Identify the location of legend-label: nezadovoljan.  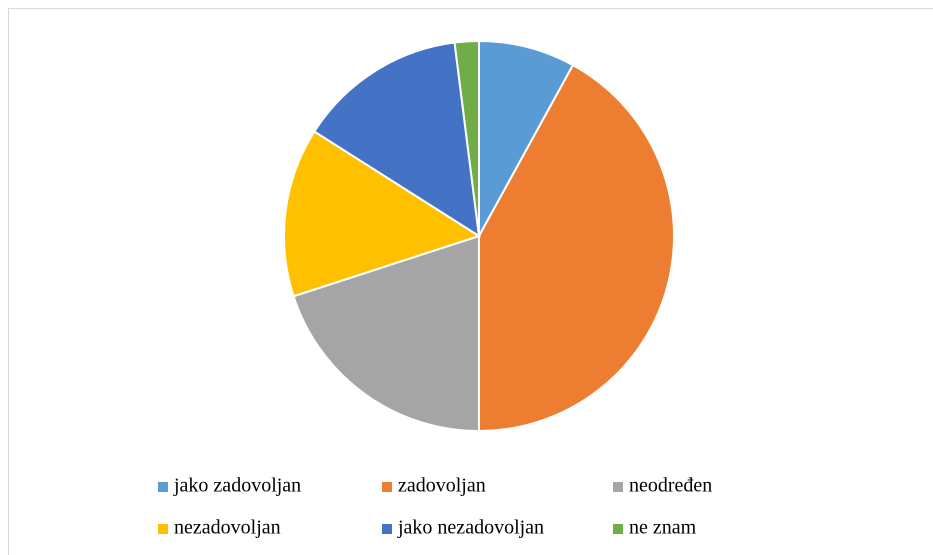
(227, 528).